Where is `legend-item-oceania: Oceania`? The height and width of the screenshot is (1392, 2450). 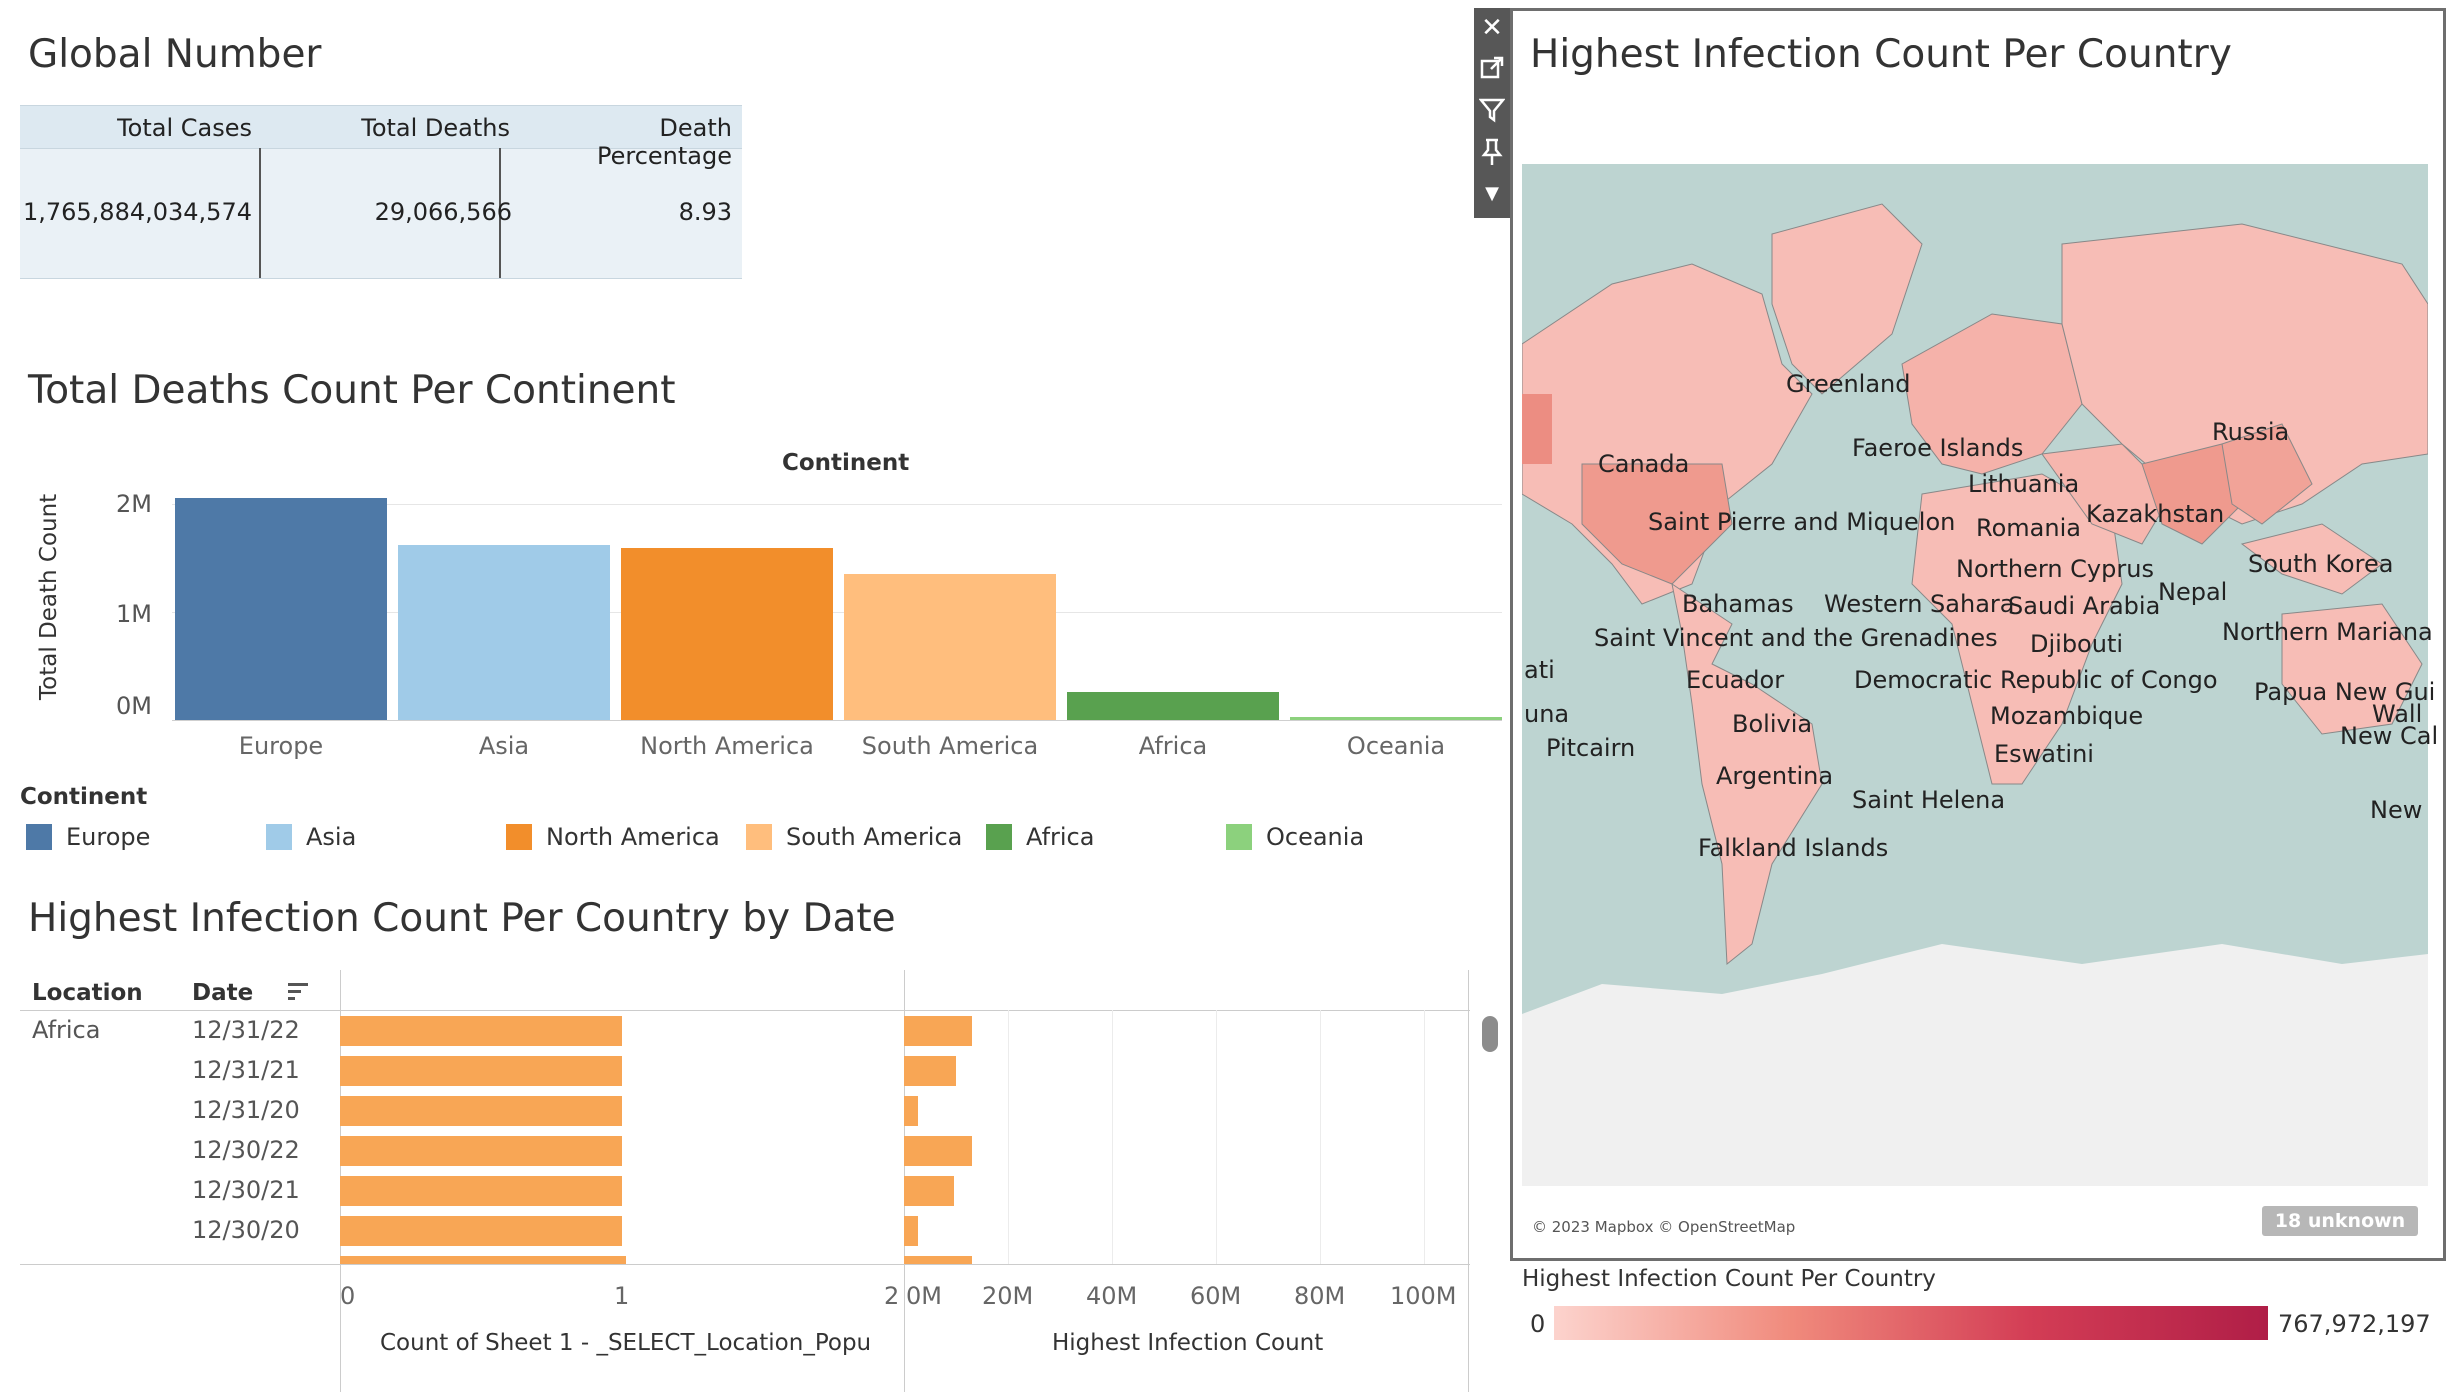
legend-item-oceania: Oceania is located at coordinates (1295, 837).